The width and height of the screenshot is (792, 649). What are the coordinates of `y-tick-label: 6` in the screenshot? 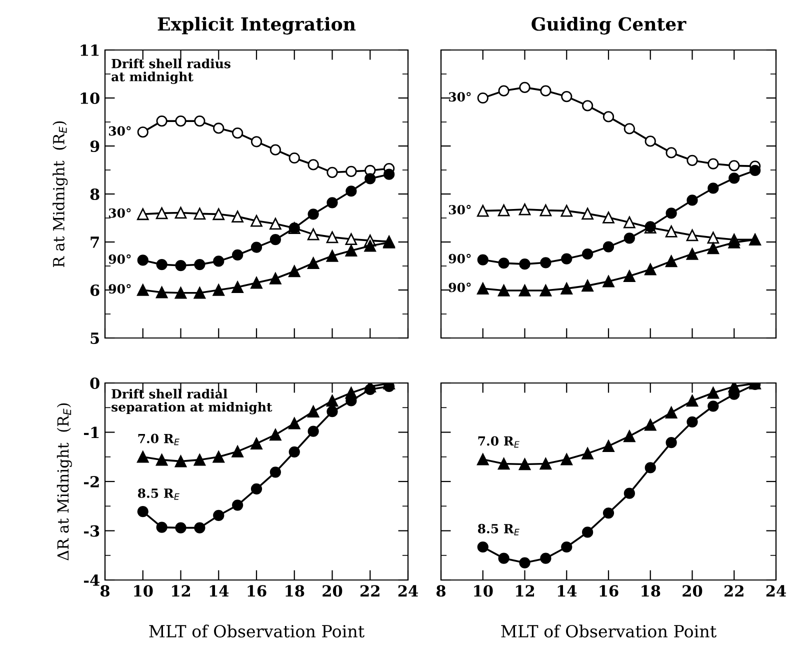 It's located at (95, 290).